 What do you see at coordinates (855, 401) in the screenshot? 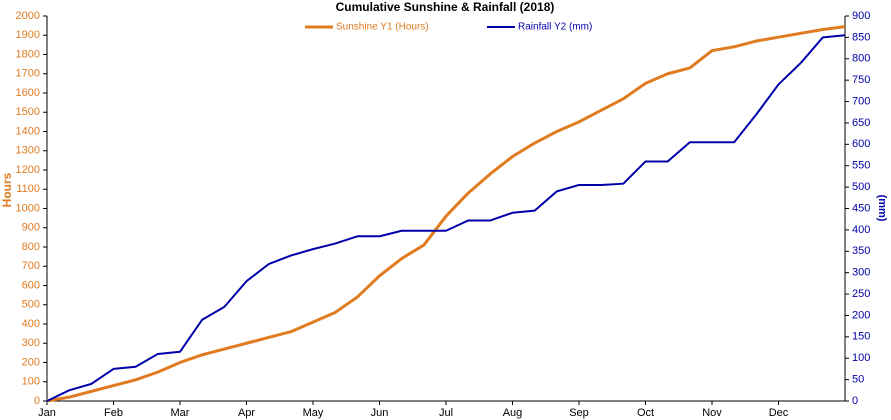
I see `y2-tick-label: 0` at bounding box center [855, 401].